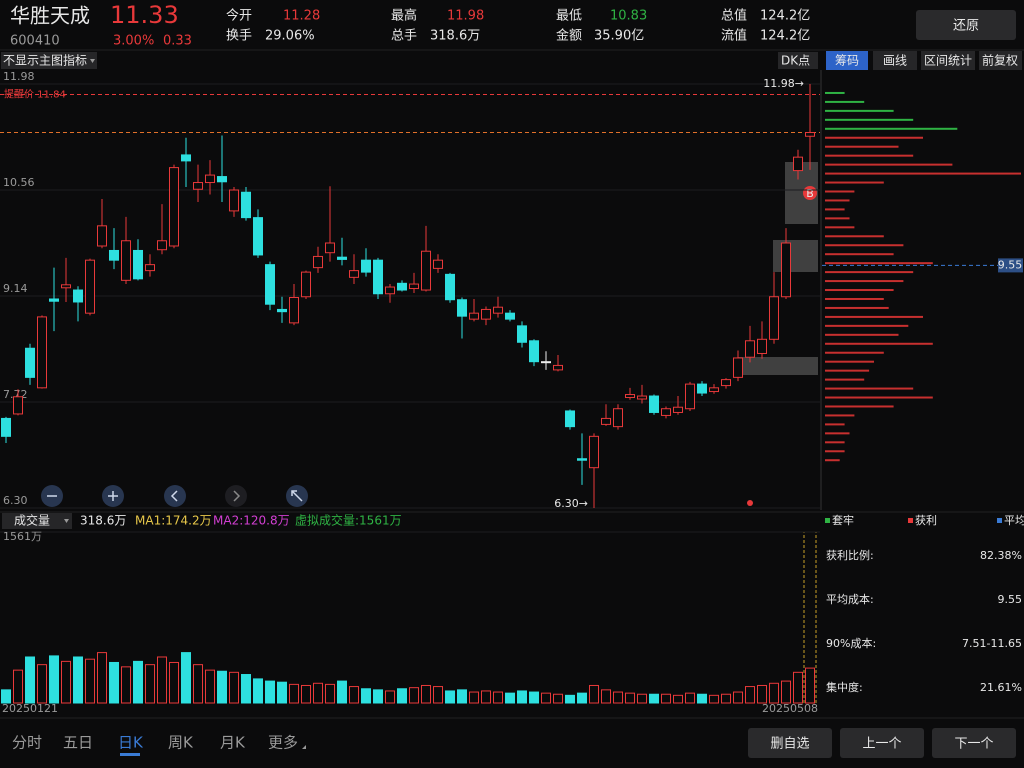 Image resolution: width=1024 pixels, height=768 pixels. I want to click on indicator-label: 不显示主图指标, so click(45, 60).